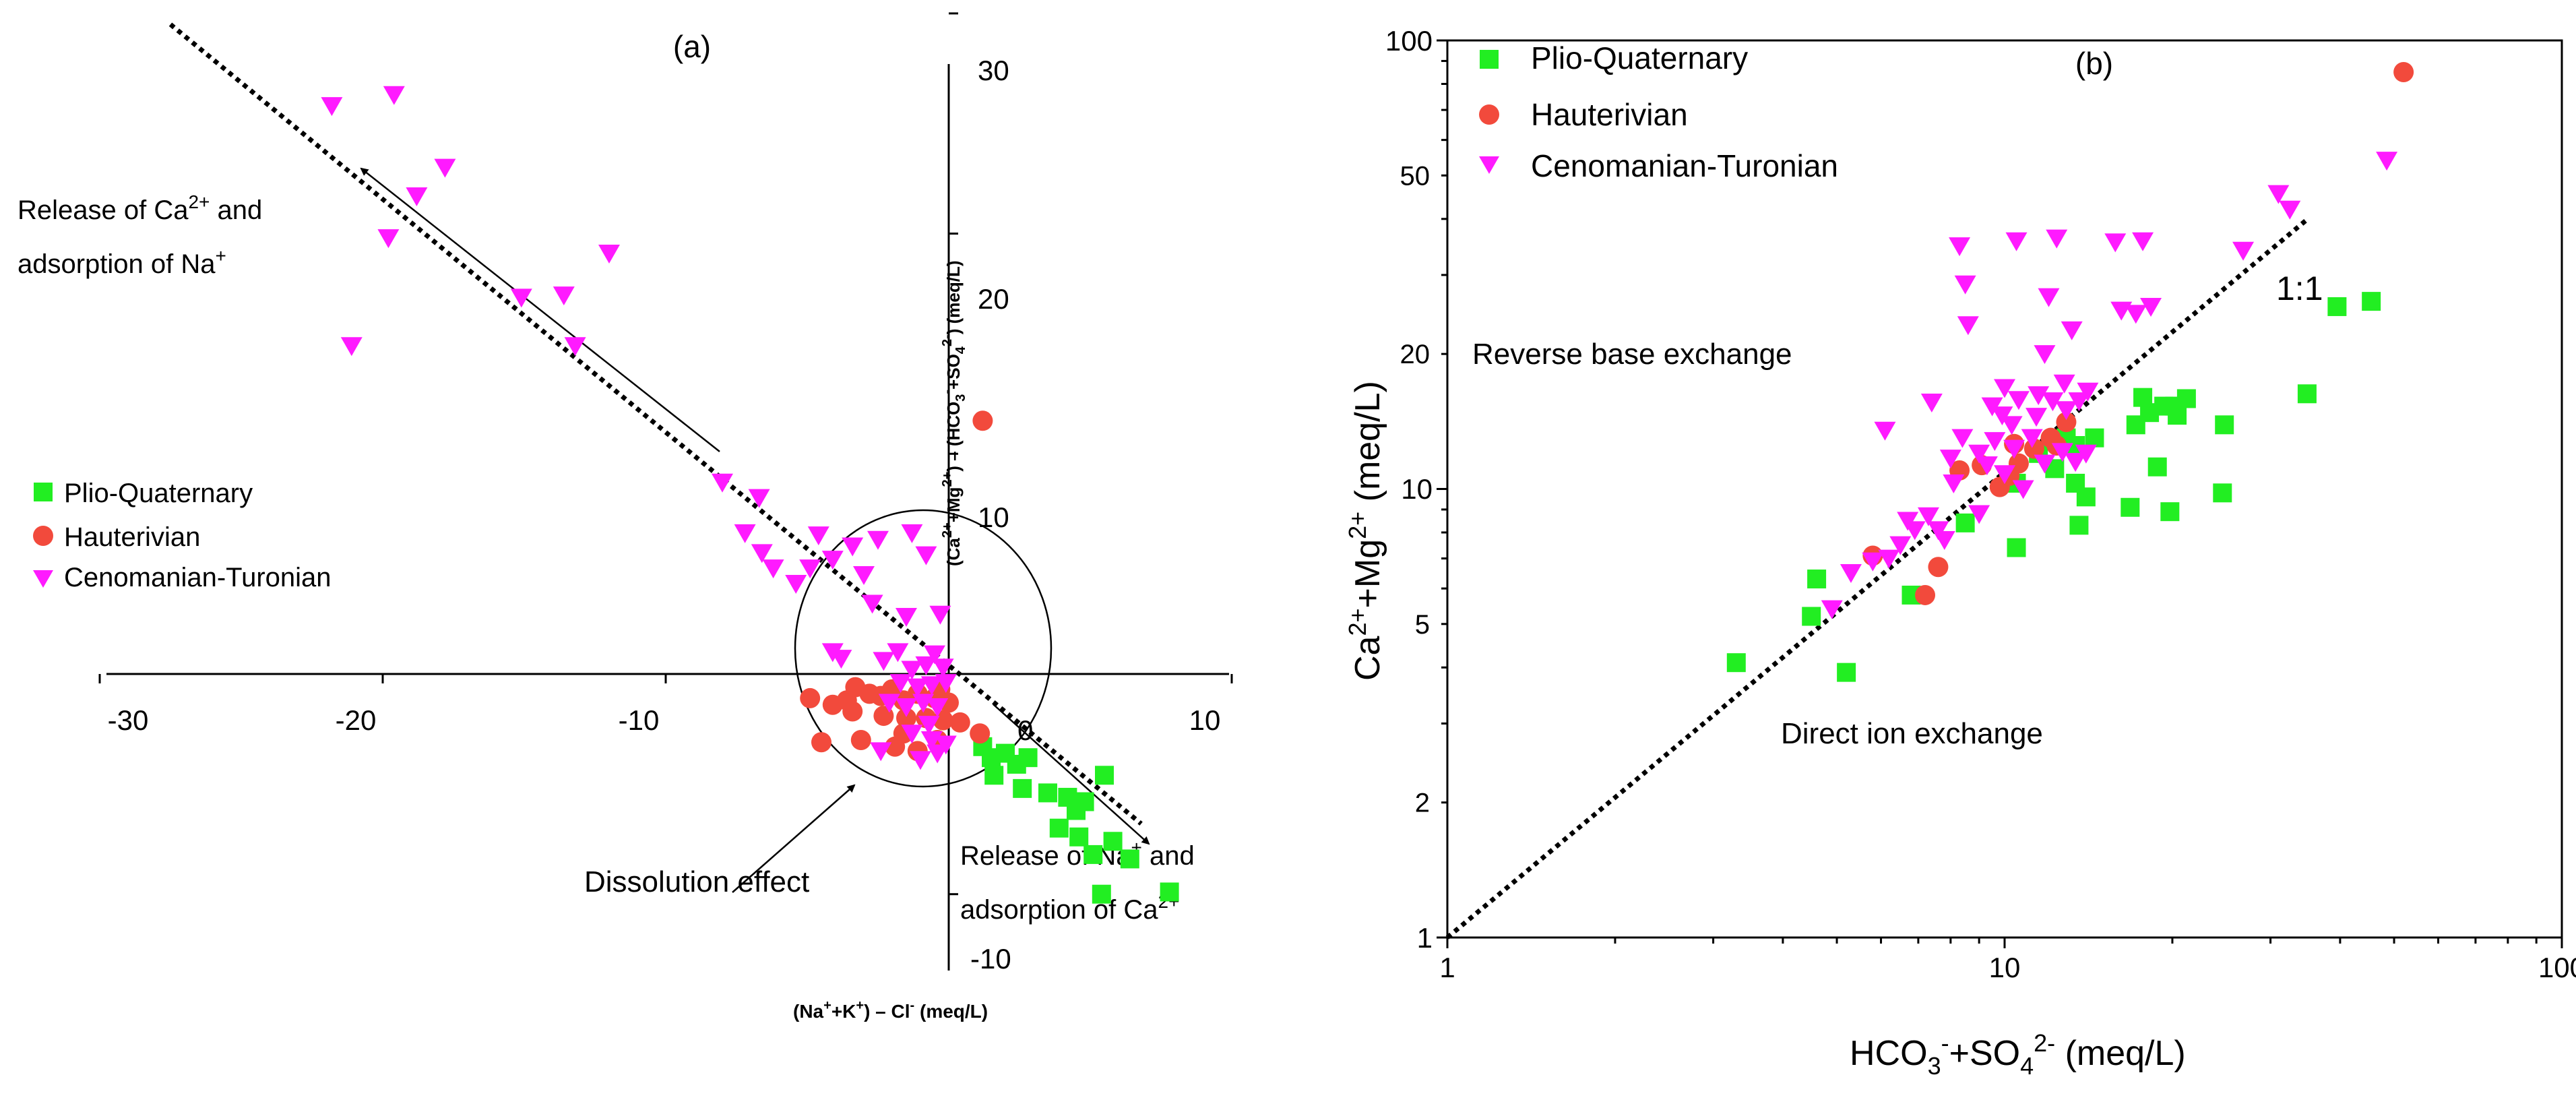 Image resolution: width=2576 pixels, height=1106 pixels. What do you see at coordinates (1632, 354) in the screenshot?
I see `panel-b-annotation-reverse: Reverse base exchange` at bounding box center [1632, 354].